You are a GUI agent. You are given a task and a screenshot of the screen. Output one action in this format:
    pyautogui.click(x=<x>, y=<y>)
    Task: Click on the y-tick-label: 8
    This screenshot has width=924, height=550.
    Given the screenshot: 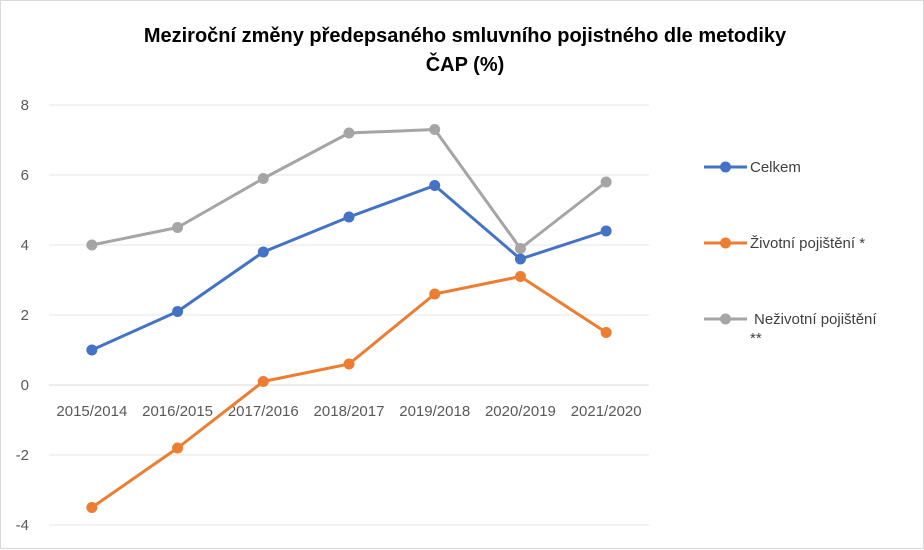 What is the action you would take?
    pyautogui.click(x=25, y=105)
    